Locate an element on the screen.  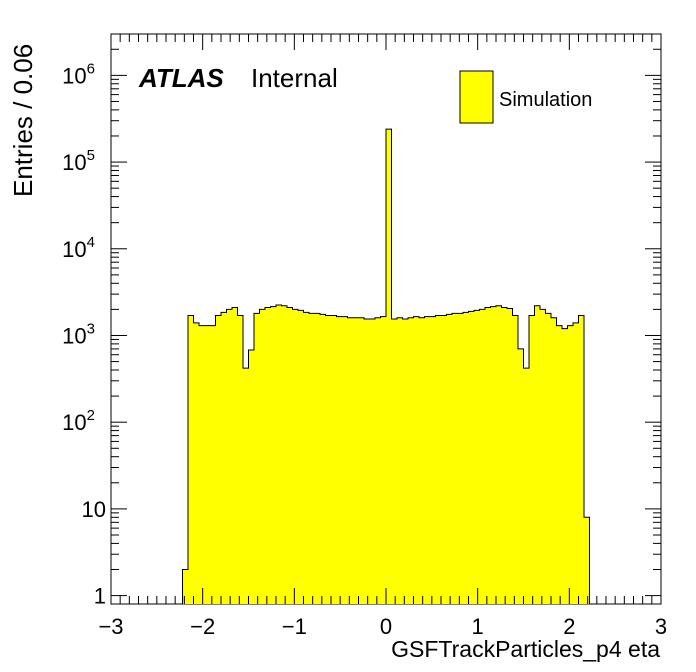
x-tick-label-6: 3 is located at coordinates (661, 626).